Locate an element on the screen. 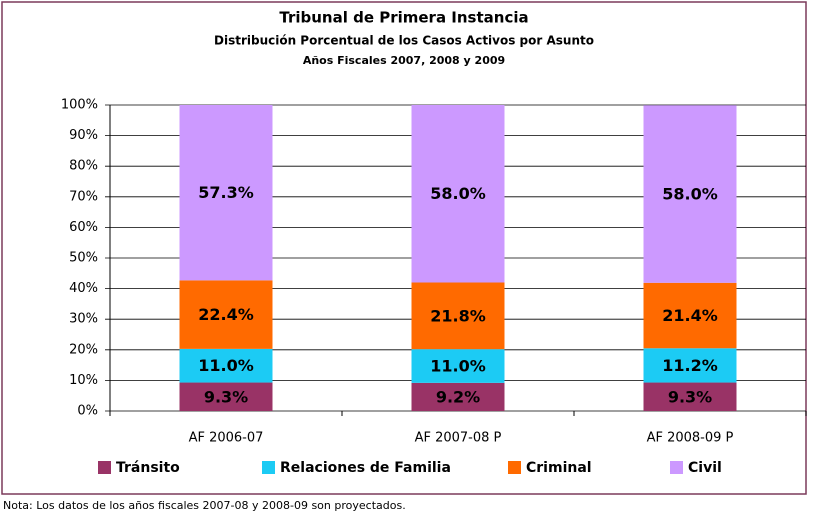 The height and width of the screenshot is (514, 814). data-label: 21.8% is located at coordinates (458, 315).